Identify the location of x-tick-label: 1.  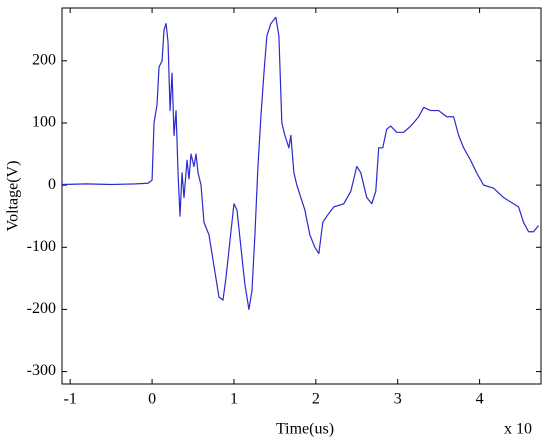
(234, 399).